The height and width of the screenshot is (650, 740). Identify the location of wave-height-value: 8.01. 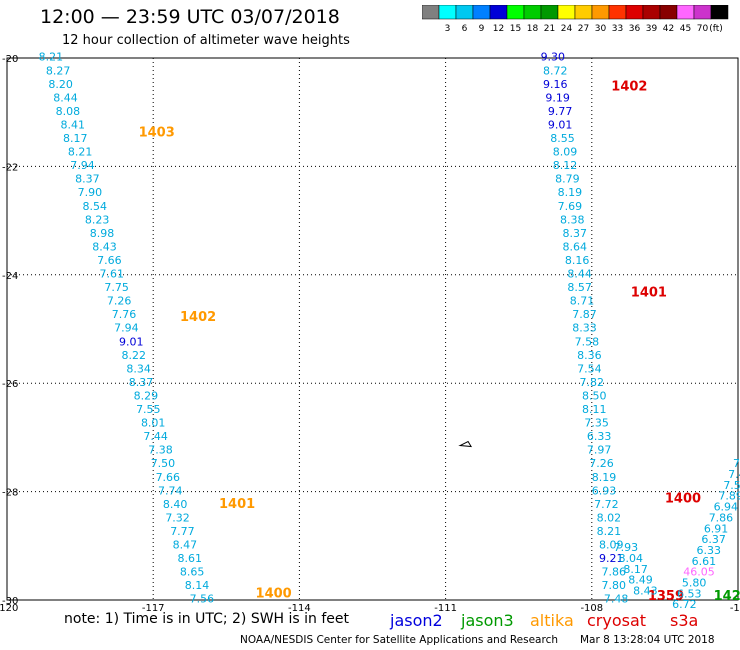
(153, 423).